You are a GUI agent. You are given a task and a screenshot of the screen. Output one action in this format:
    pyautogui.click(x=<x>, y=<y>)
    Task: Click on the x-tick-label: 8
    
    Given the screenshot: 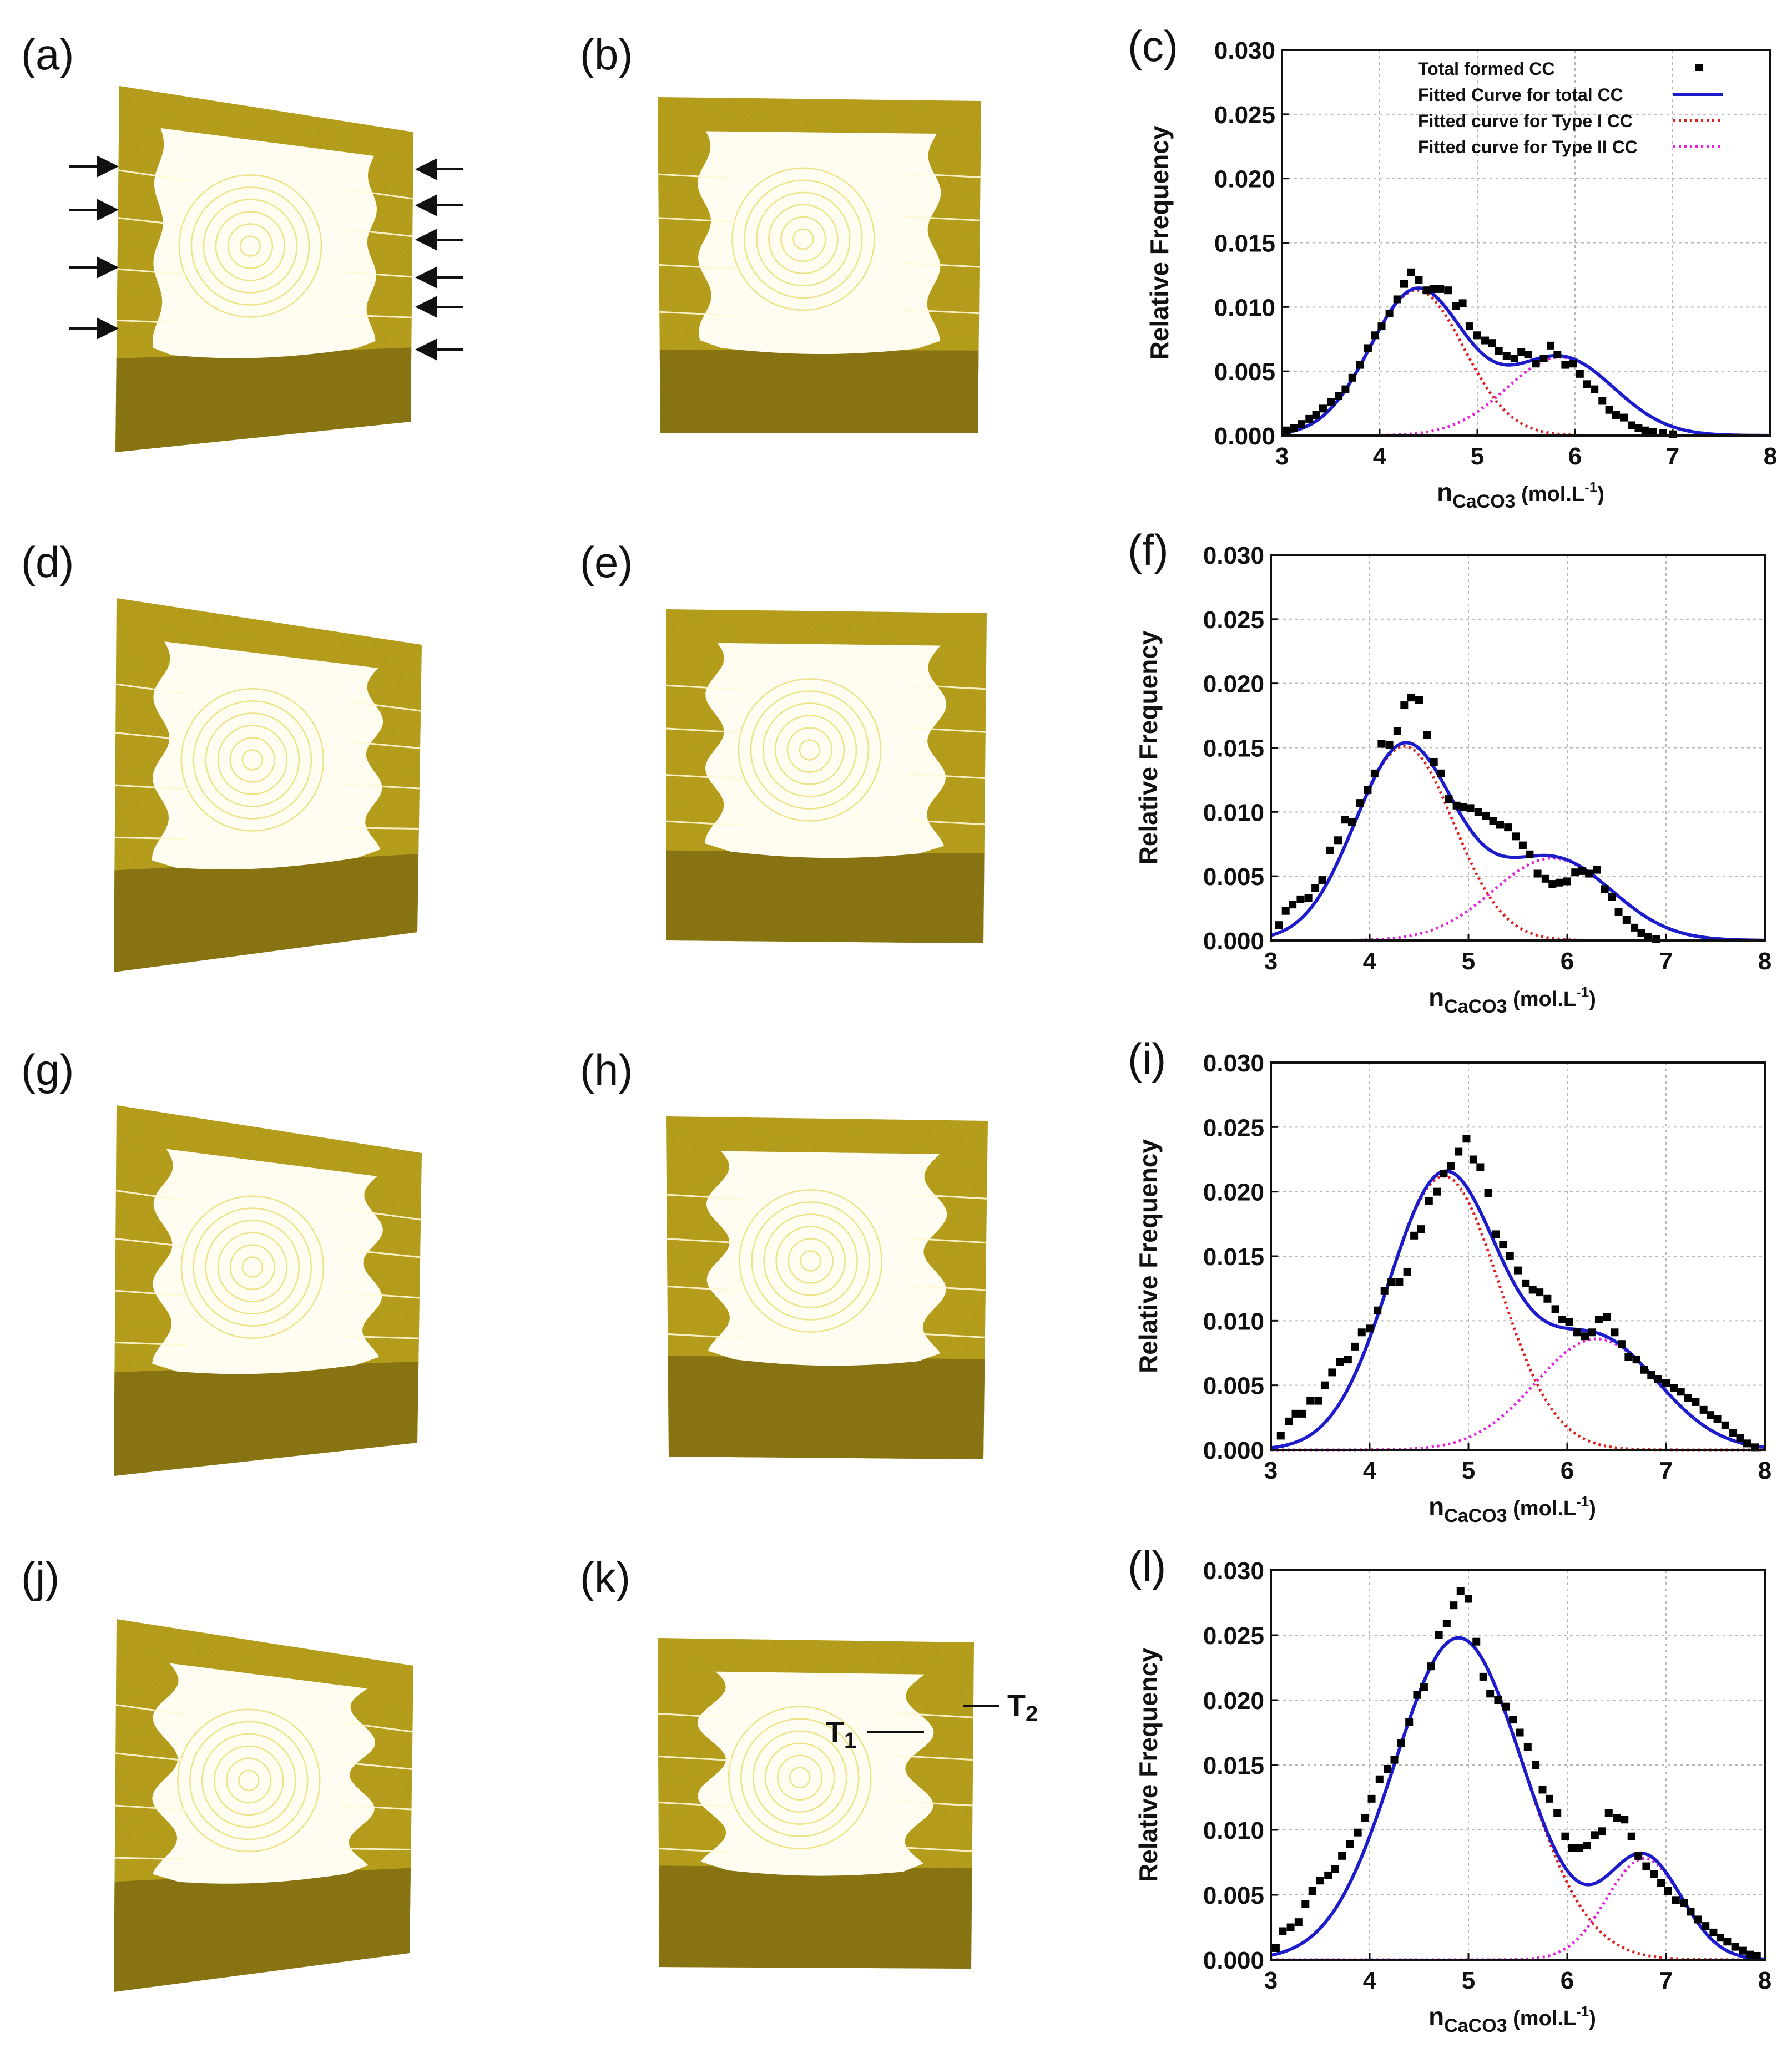 What is the action you would take?
    pyautogui.click(x=1770, y=456)
    